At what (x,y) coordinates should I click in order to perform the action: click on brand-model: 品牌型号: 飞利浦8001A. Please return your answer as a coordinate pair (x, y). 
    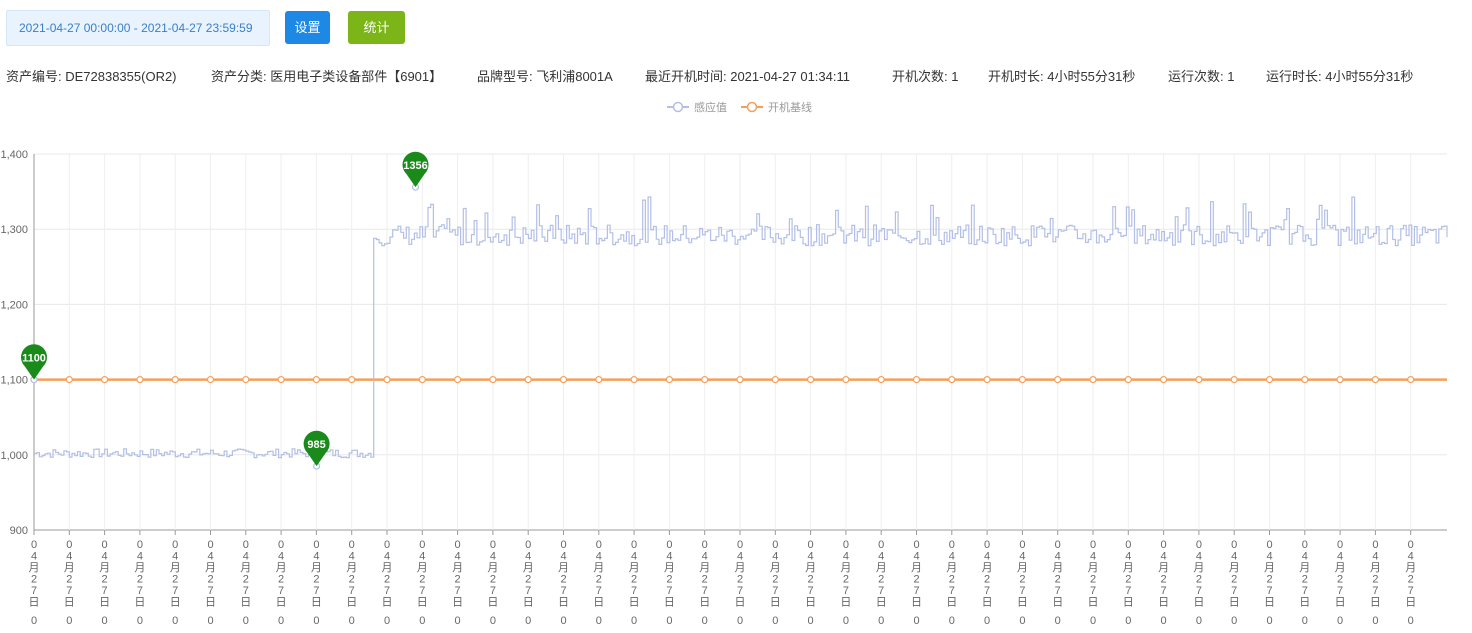
    Looking at the image, I should click on (545, 76).